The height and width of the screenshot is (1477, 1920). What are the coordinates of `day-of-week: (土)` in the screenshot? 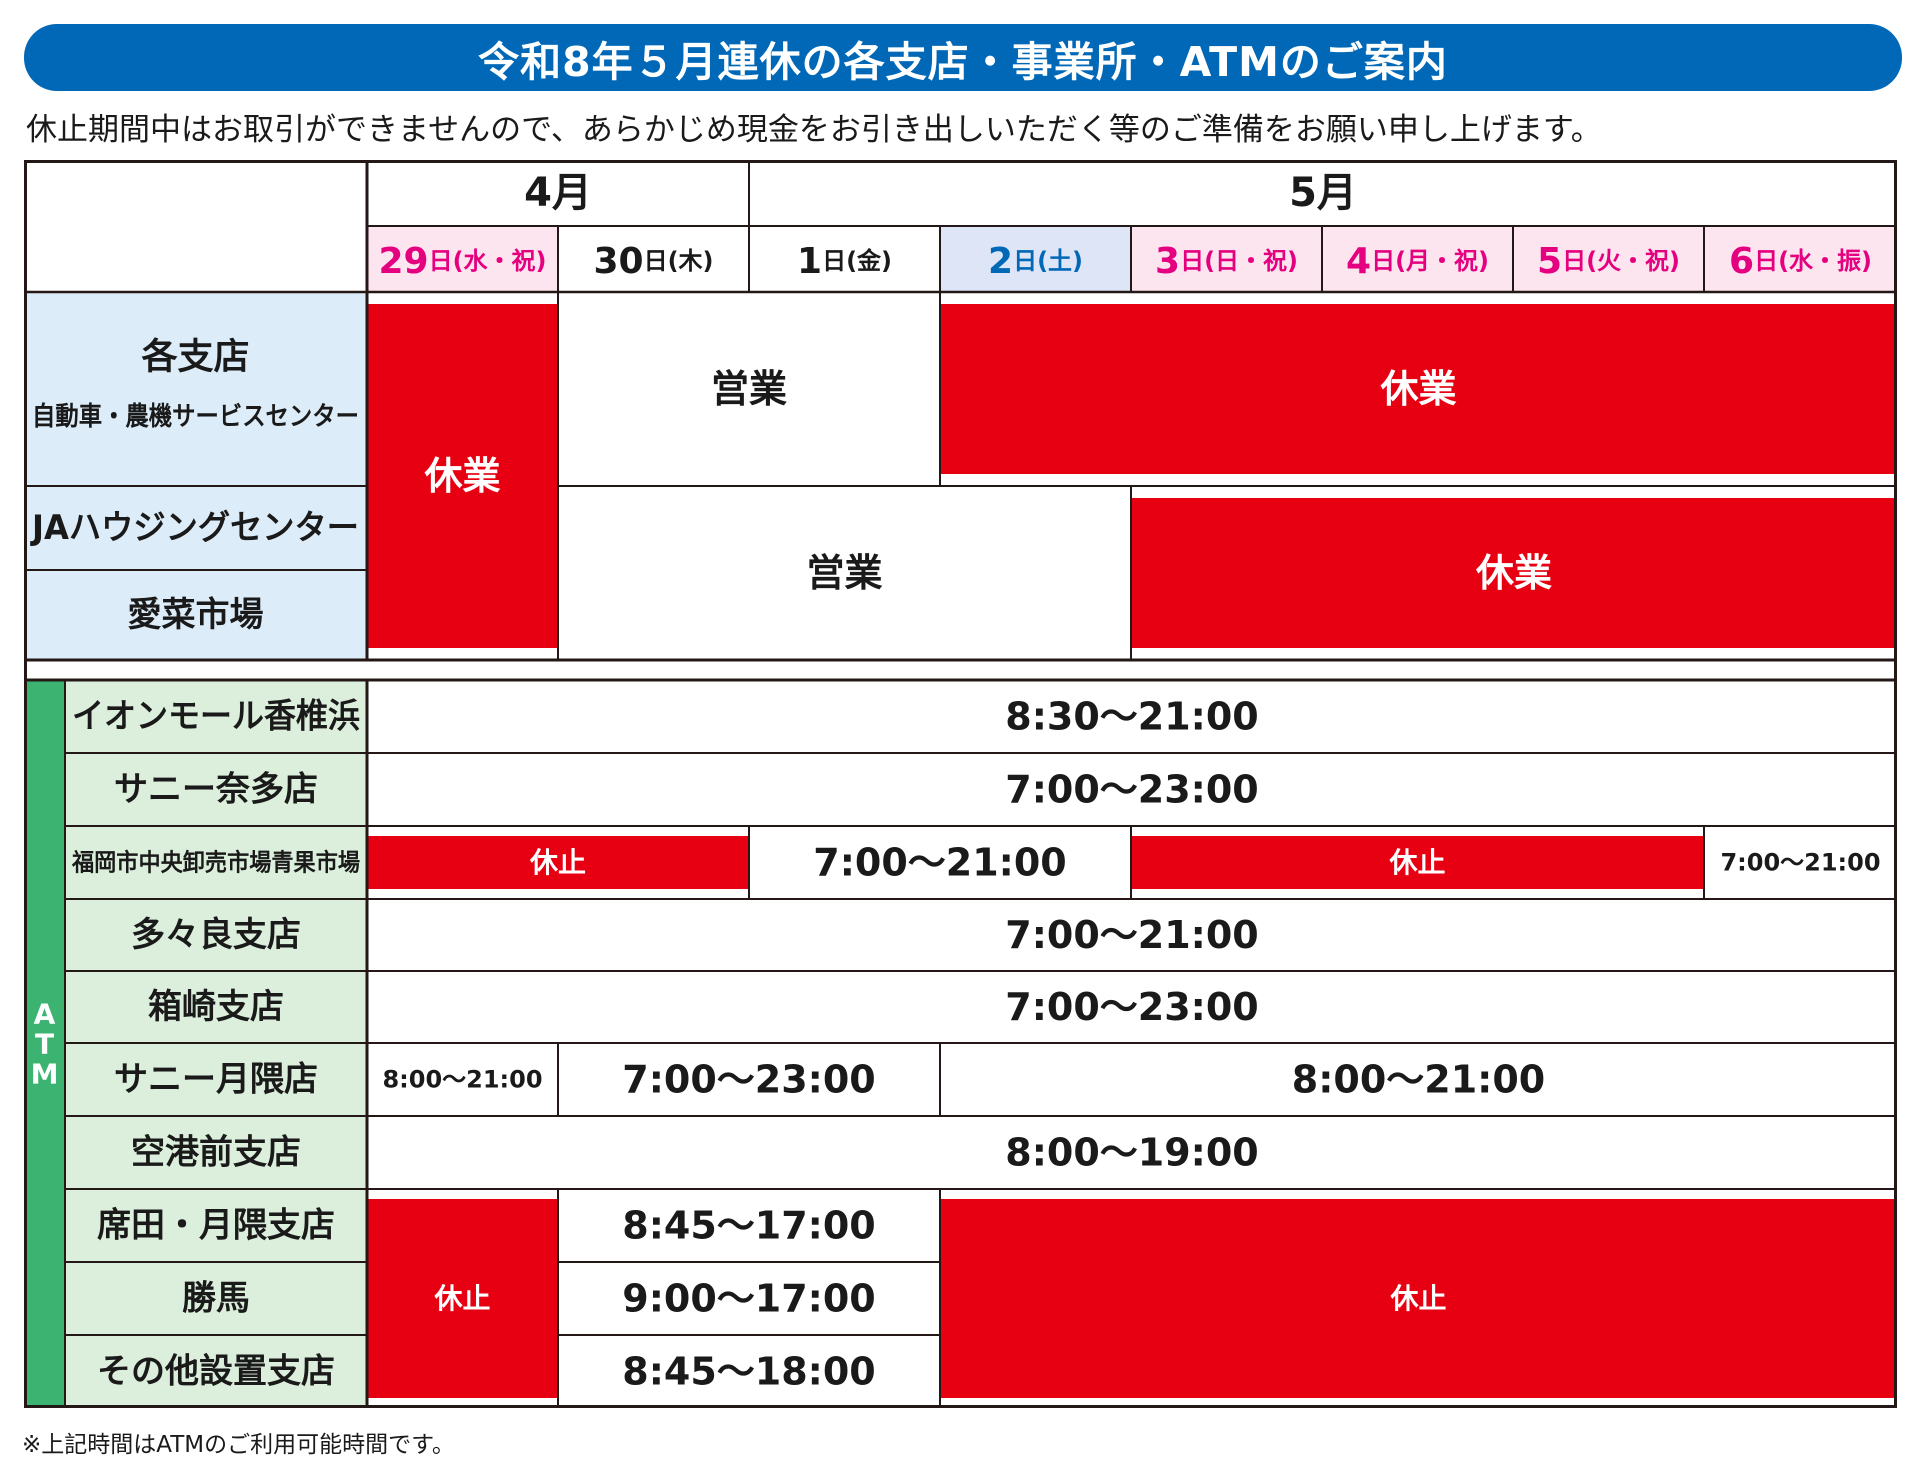 It's located at (1060, 261).